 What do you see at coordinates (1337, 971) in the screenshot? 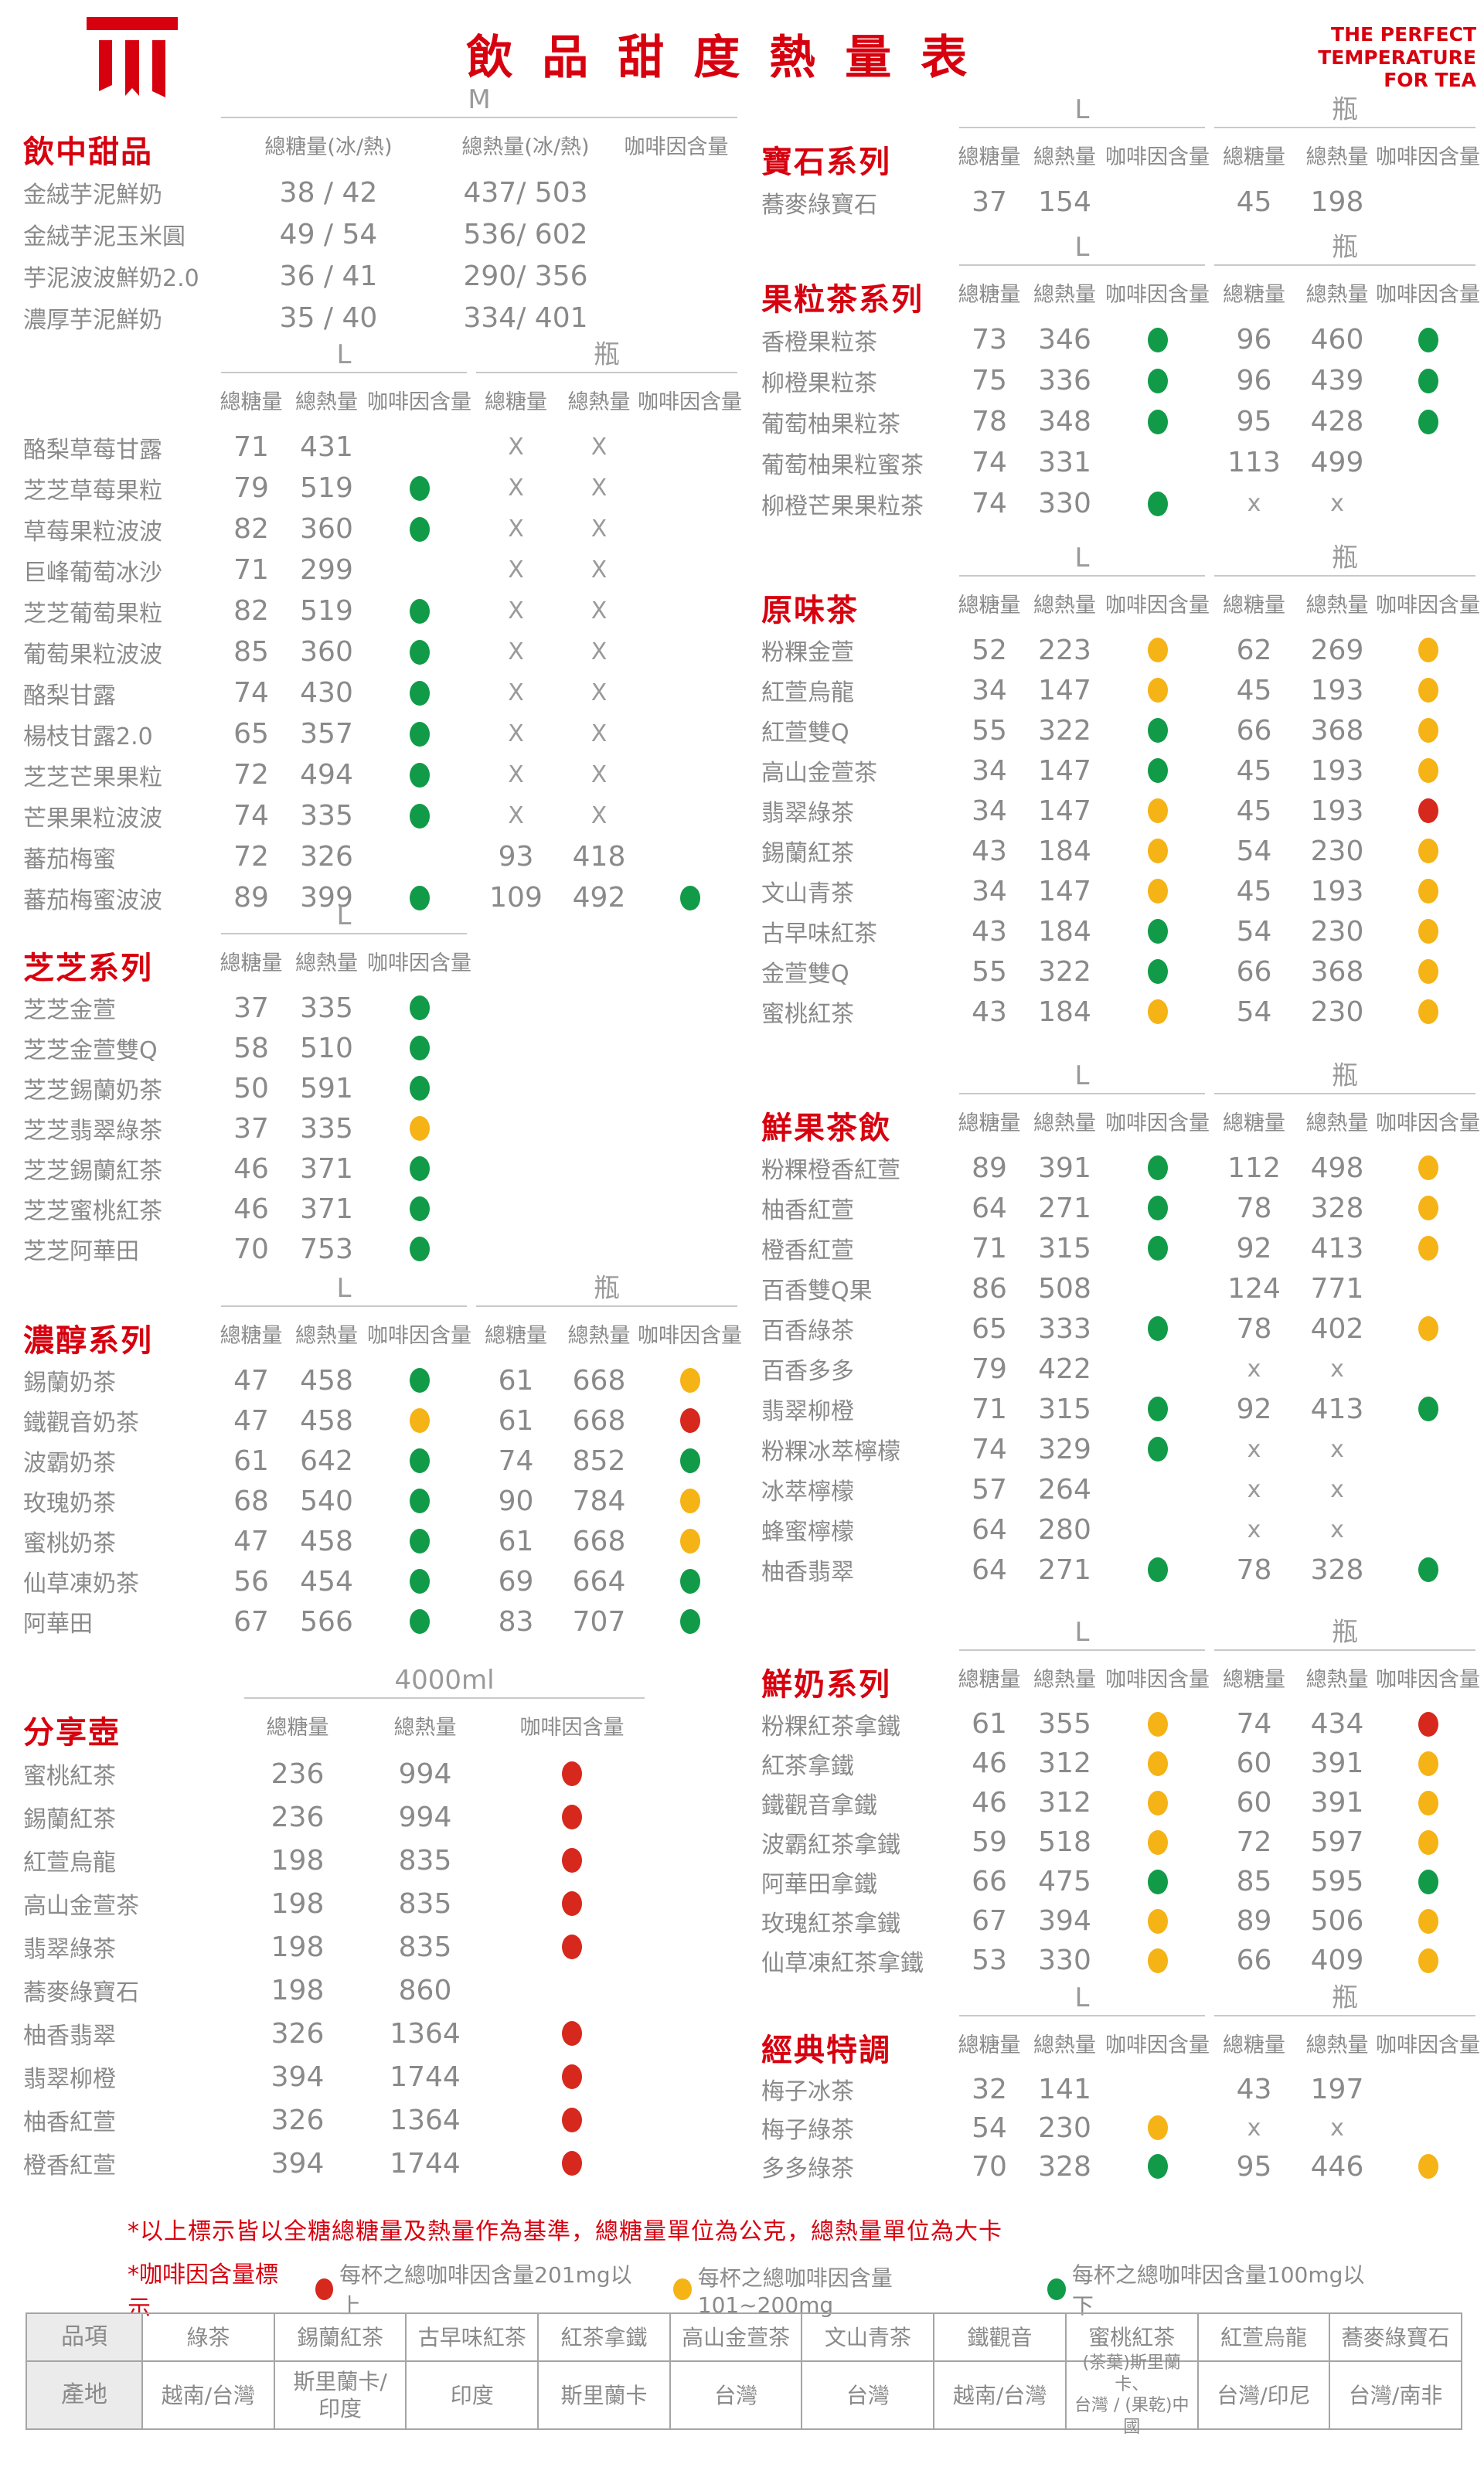
I see `value-cell: 368` at bounding box center [1337, 971].